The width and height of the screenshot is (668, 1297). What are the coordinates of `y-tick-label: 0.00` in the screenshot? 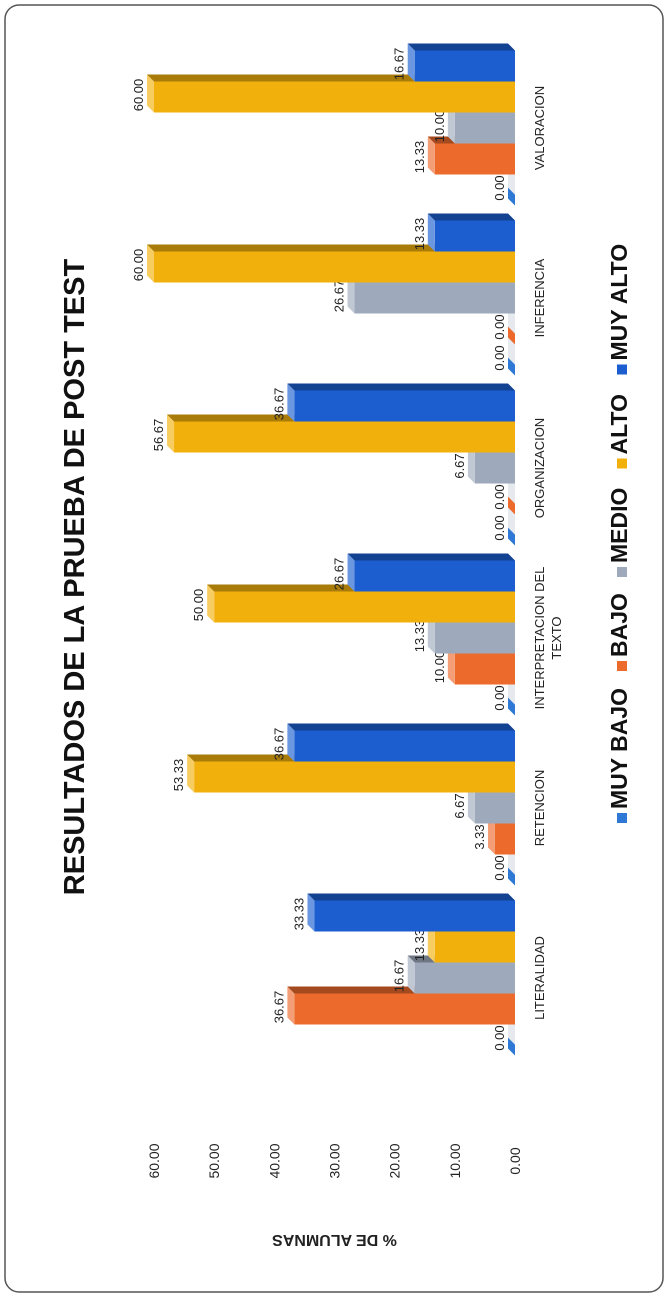 It's located at (515, 1160).